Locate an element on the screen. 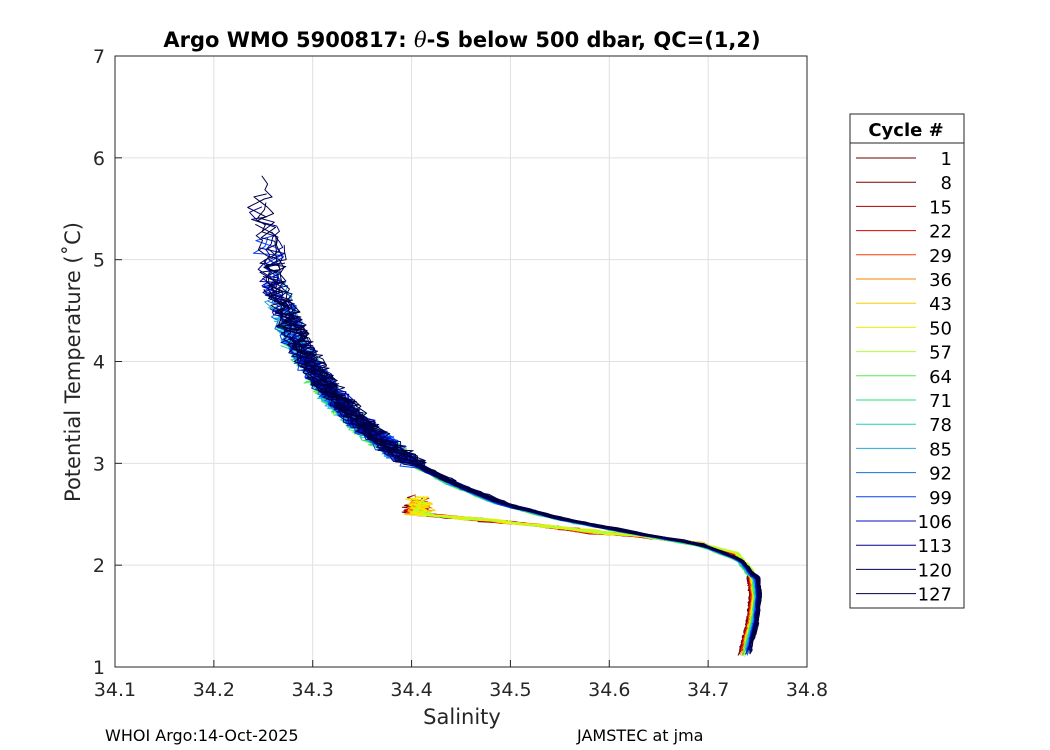 The image size is (1050, 750). legend-label: 120 is located at coordinates (935, 570).